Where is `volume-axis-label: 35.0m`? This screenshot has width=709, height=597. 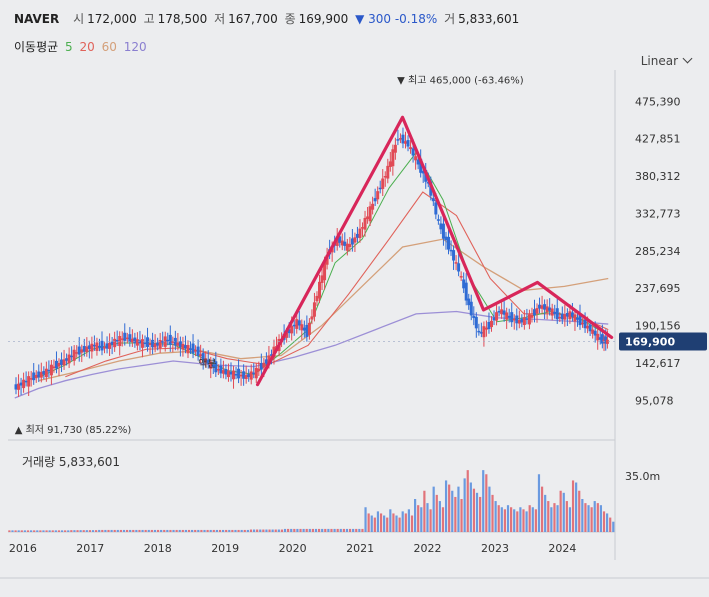
volume-axis-label: 35.0m is located at coordinates (642, 476).